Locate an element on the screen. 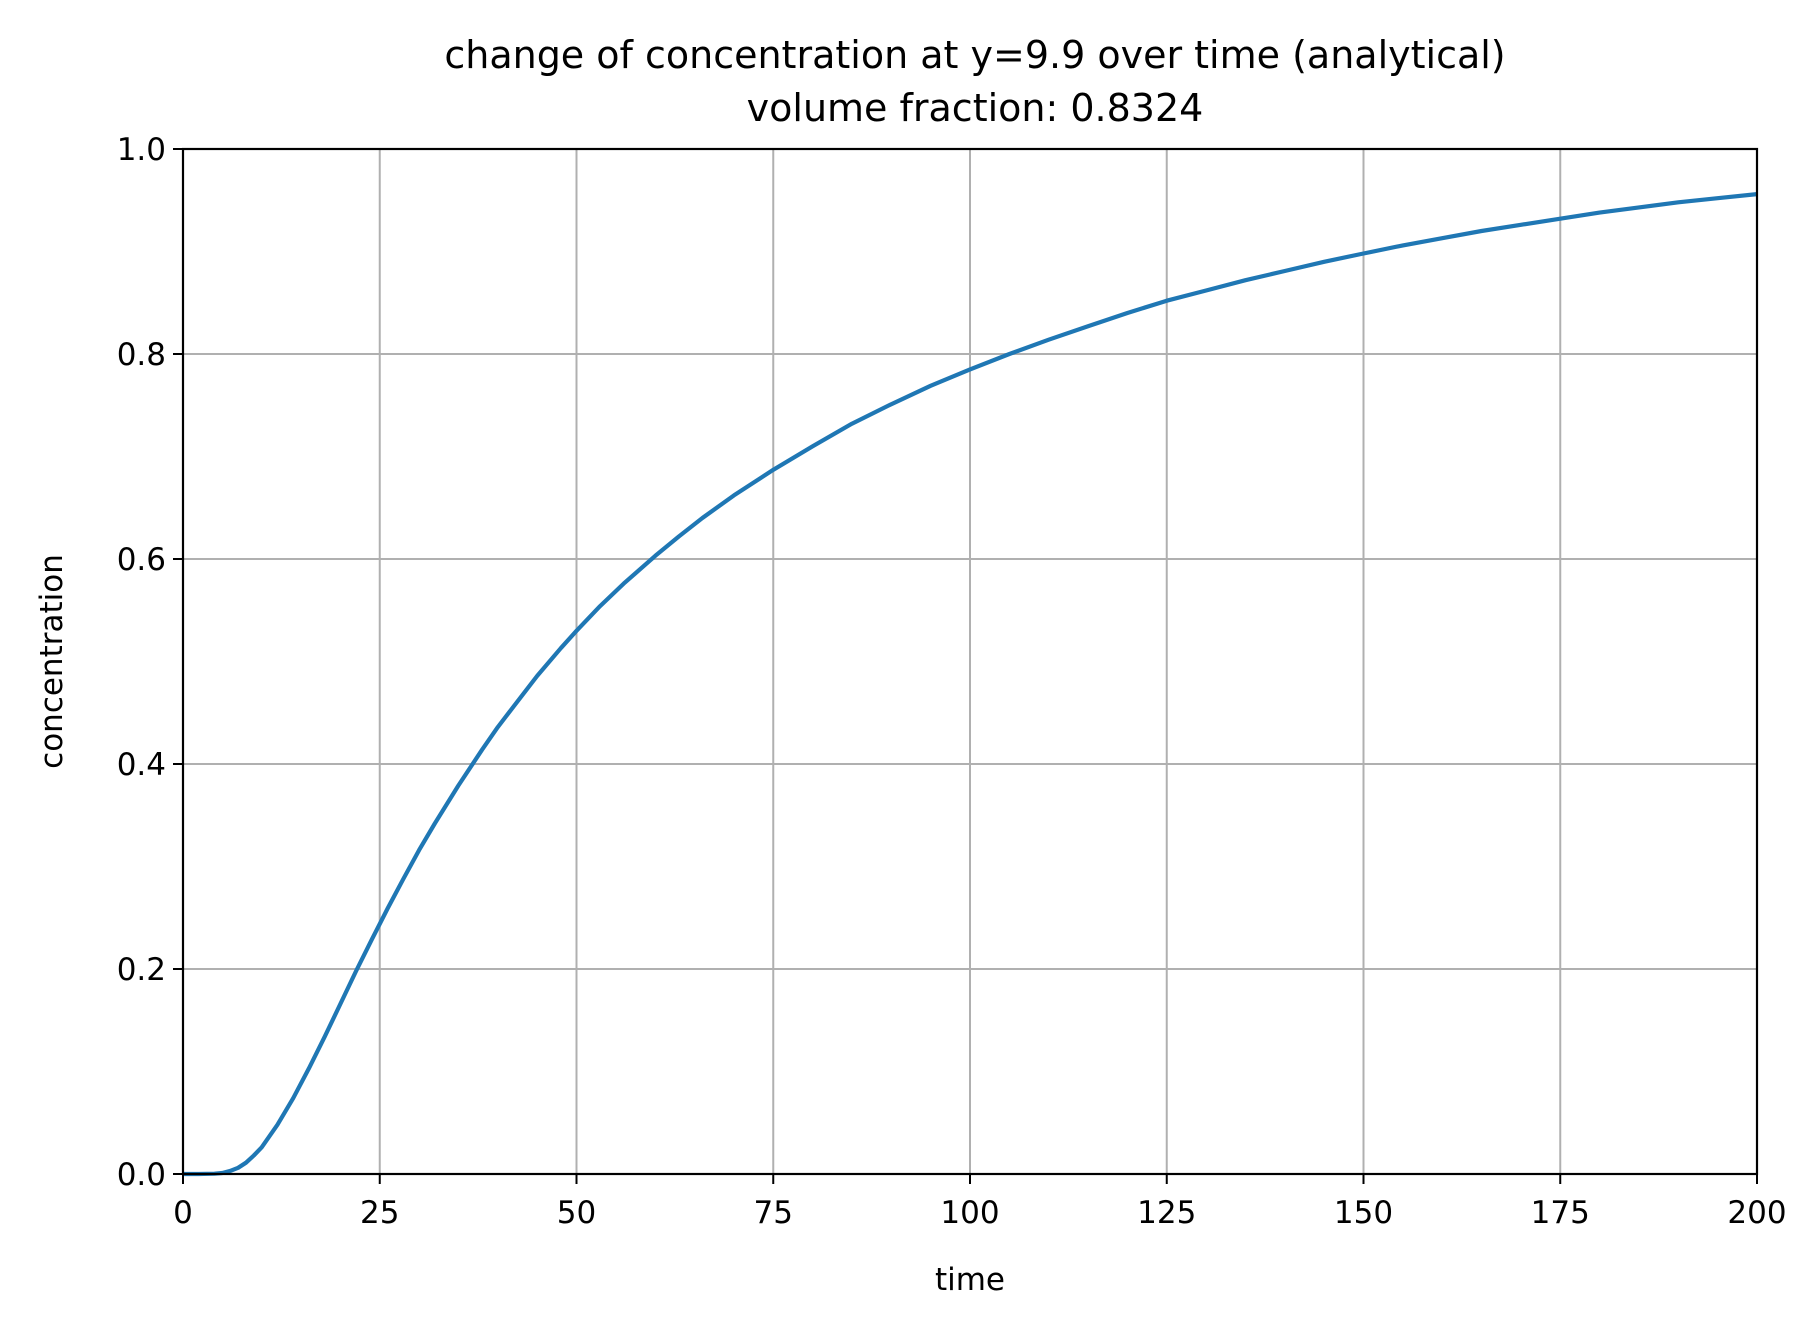 This screenshot has width=1817, height=1323. x-axis-ticks: 0 25 50 75 100 125 150 175 200 is located at coordinates (980, 1202).